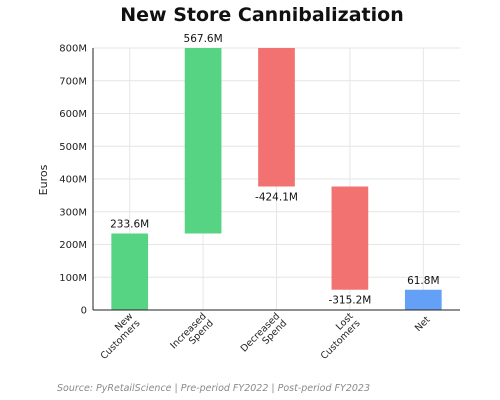 The width and height of the screenshot is (500, 400). I want to click on data-label: -315.2M, so click(349, 301).